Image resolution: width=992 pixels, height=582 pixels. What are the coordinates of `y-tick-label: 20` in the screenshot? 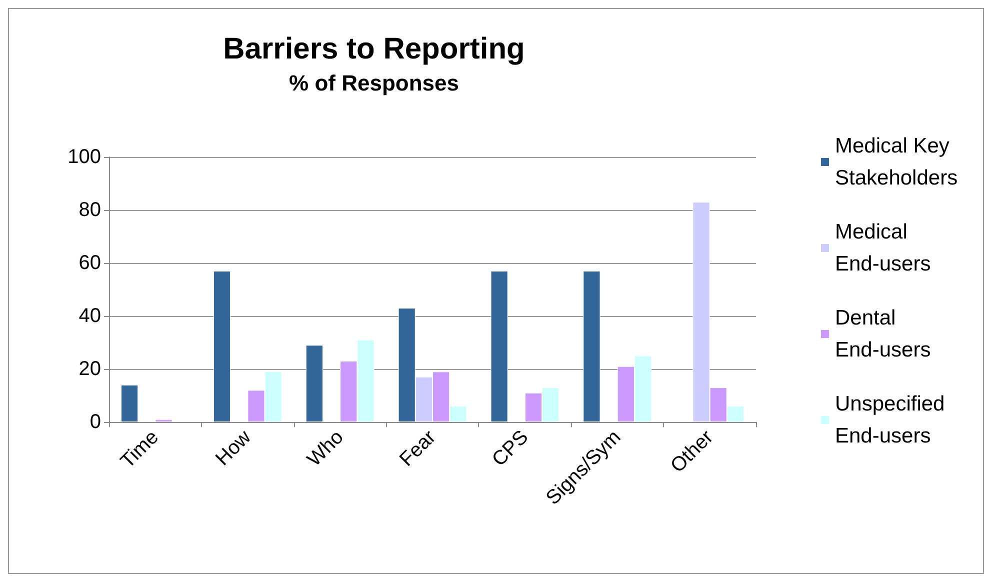 It's located at (89, 369).